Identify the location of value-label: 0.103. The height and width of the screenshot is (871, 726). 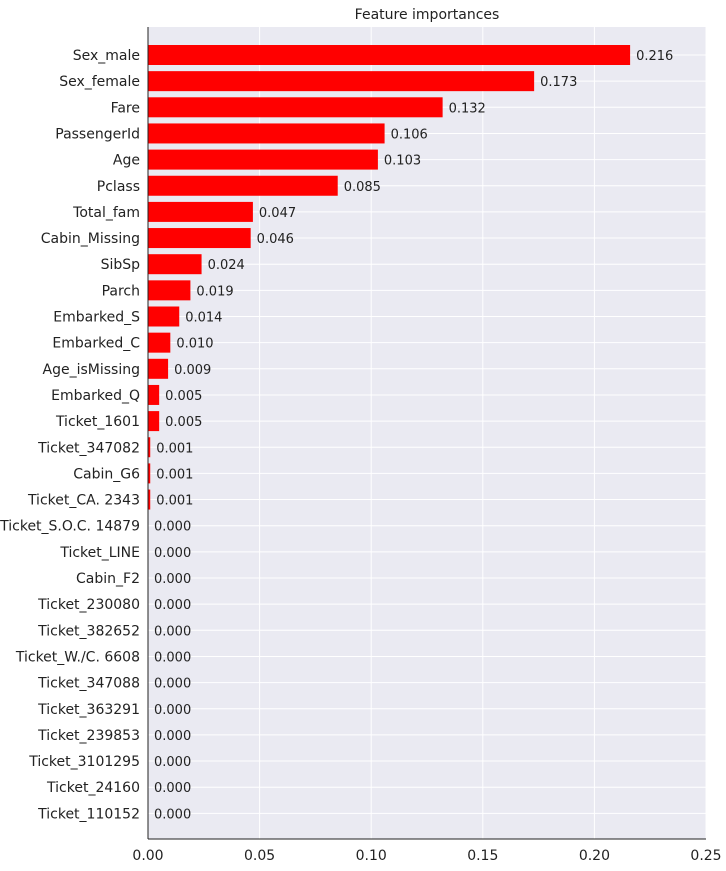
(402, 161).